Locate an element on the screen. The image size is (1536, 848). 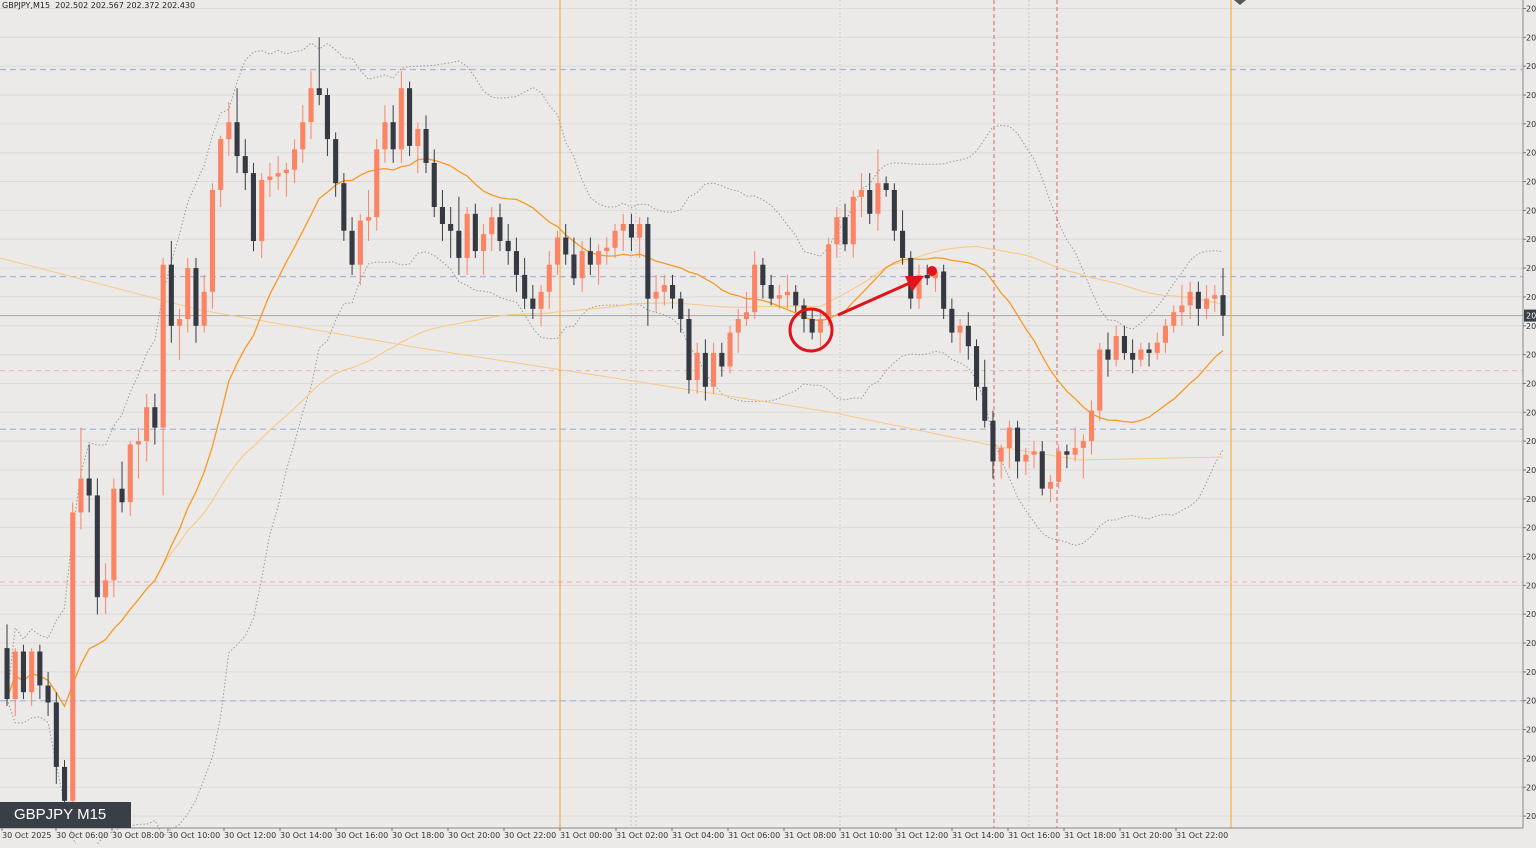
y-tick-label: 201.125 is located at coordinates (1531, 758).